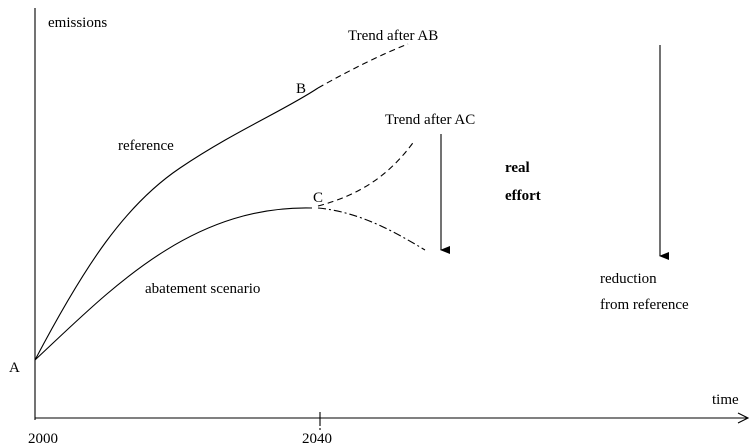  I want to click on x-start-label: 2000, so click(43, 438).